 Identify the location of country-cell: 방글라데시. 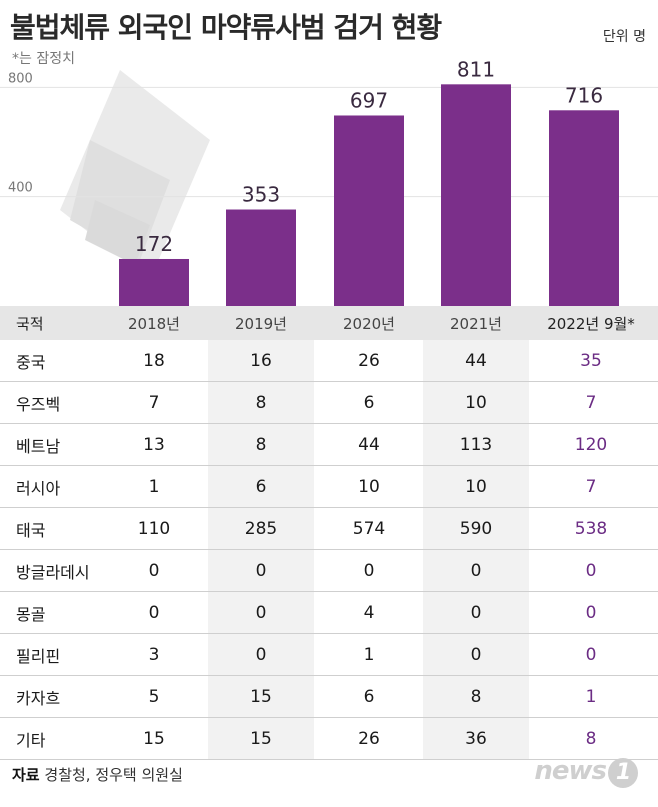
(53, 572).